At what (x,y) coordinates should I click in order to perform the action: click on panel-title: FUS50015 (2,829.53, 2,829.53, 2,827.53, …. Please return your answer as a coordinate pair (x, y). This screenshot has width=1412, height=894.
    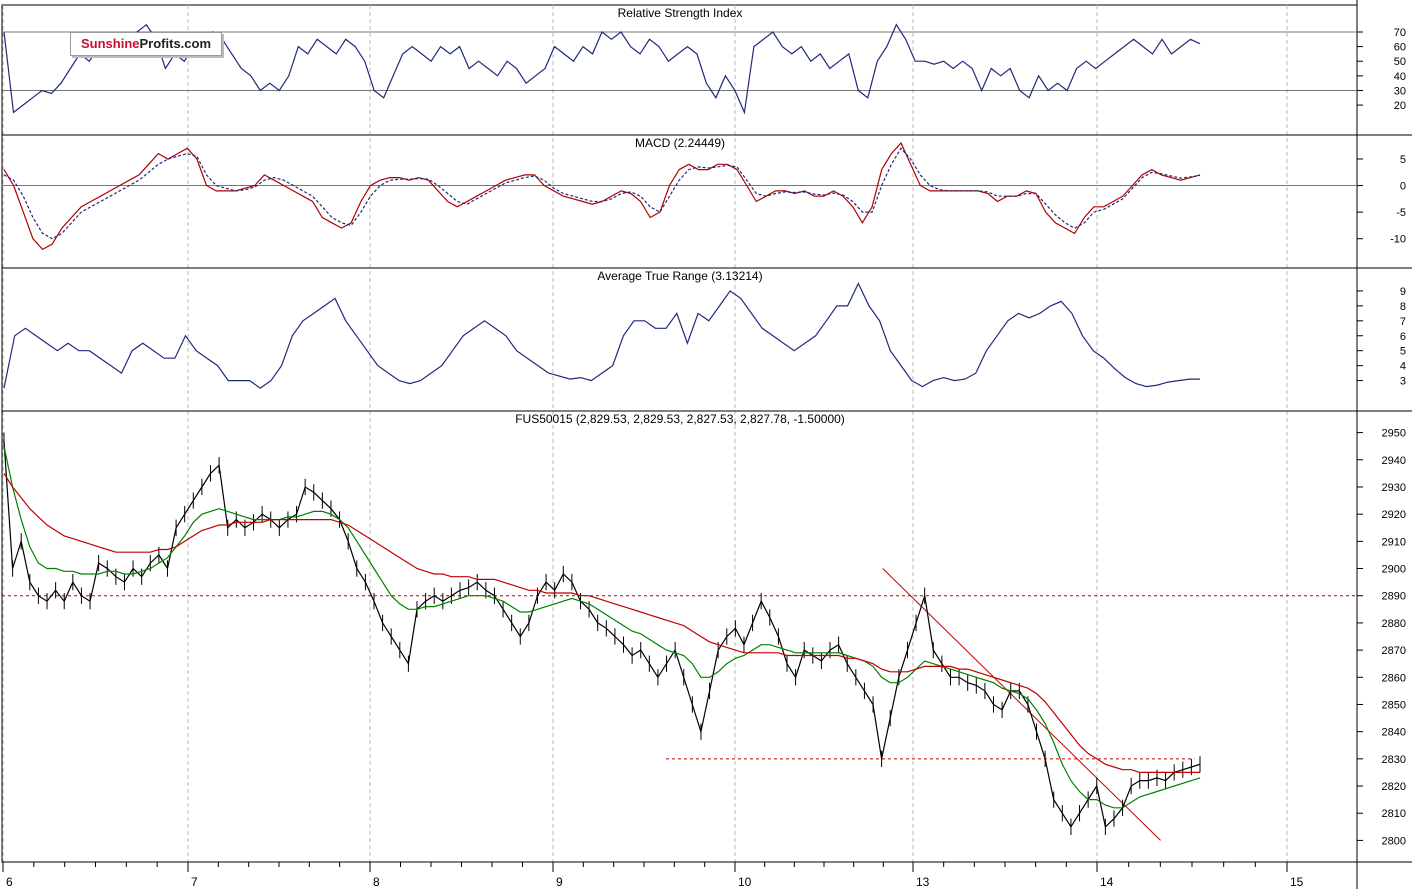
    Looking at the image, I should click on (680, 419).